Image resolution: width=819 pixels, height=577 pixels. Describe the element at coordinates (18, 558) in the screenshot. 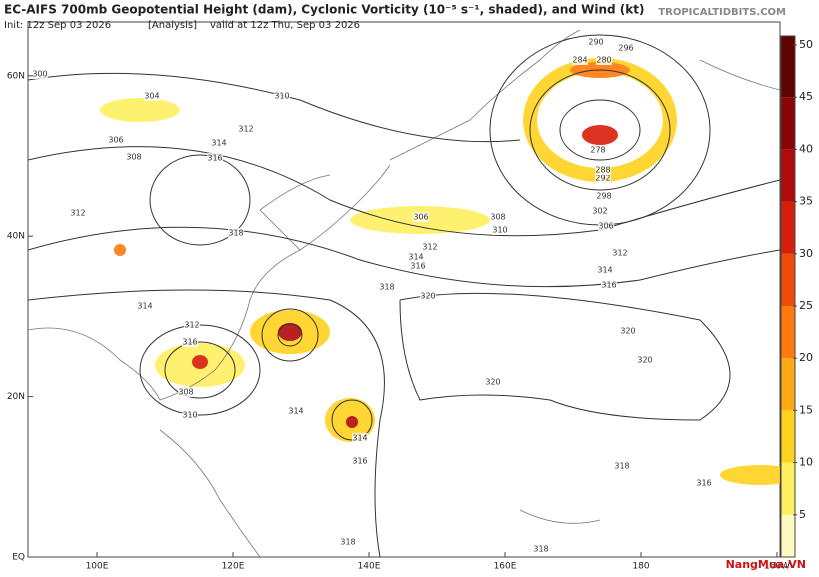

I see `lat-label: EQ` at that location.